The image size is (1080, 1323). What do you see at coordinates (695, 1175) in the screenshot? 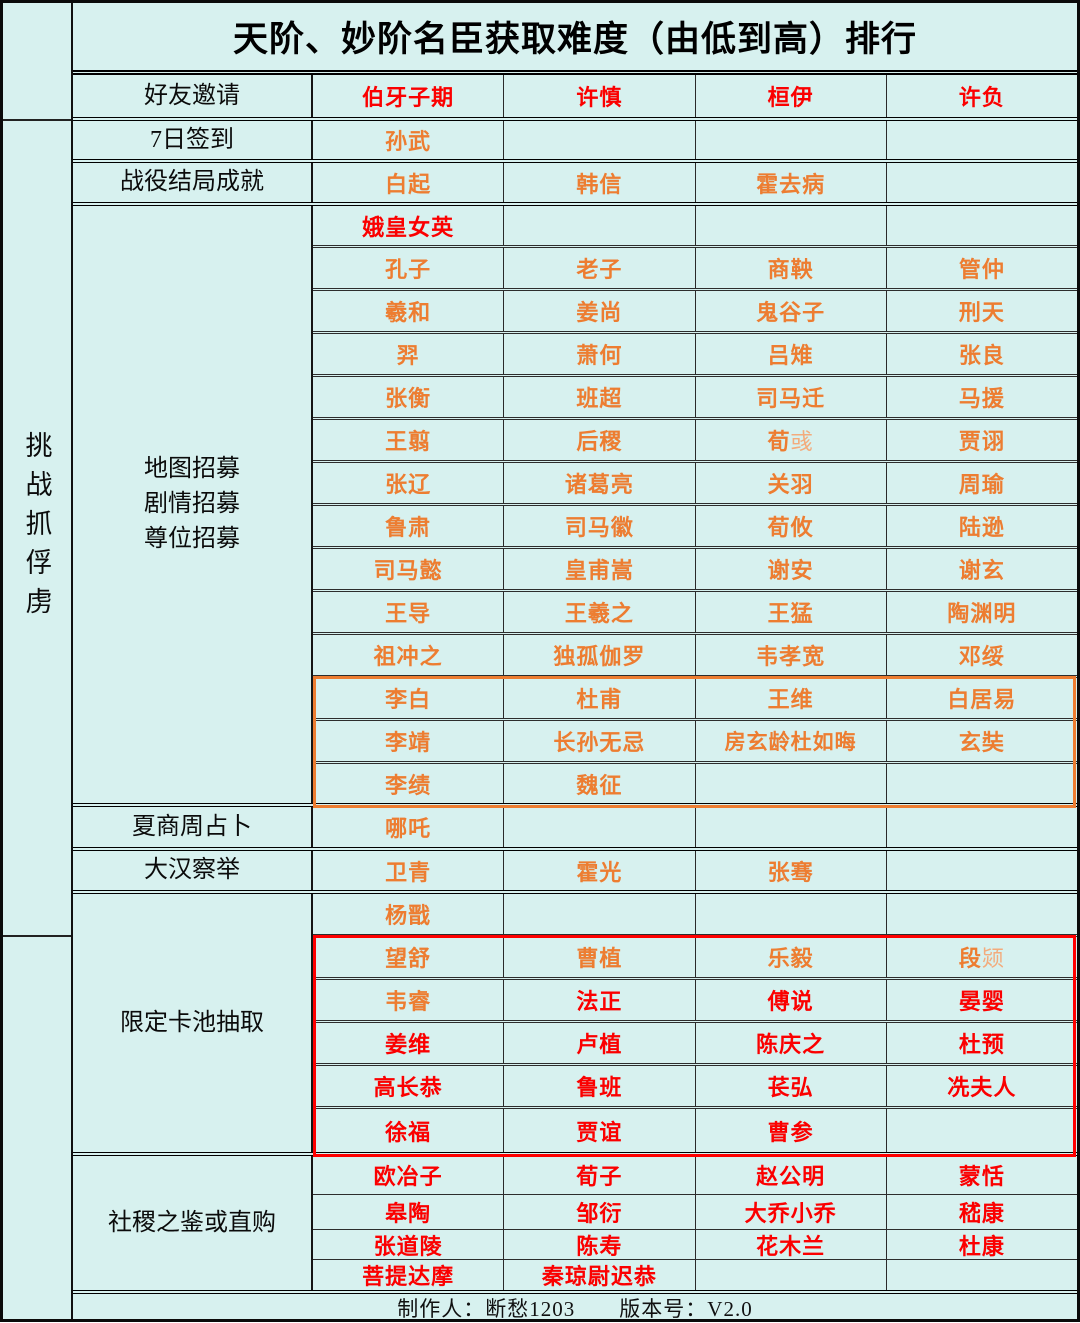
I see `table-row: 欧冶子 荀子 赵公明 蒙恬` at bounding box center [695, 1175].